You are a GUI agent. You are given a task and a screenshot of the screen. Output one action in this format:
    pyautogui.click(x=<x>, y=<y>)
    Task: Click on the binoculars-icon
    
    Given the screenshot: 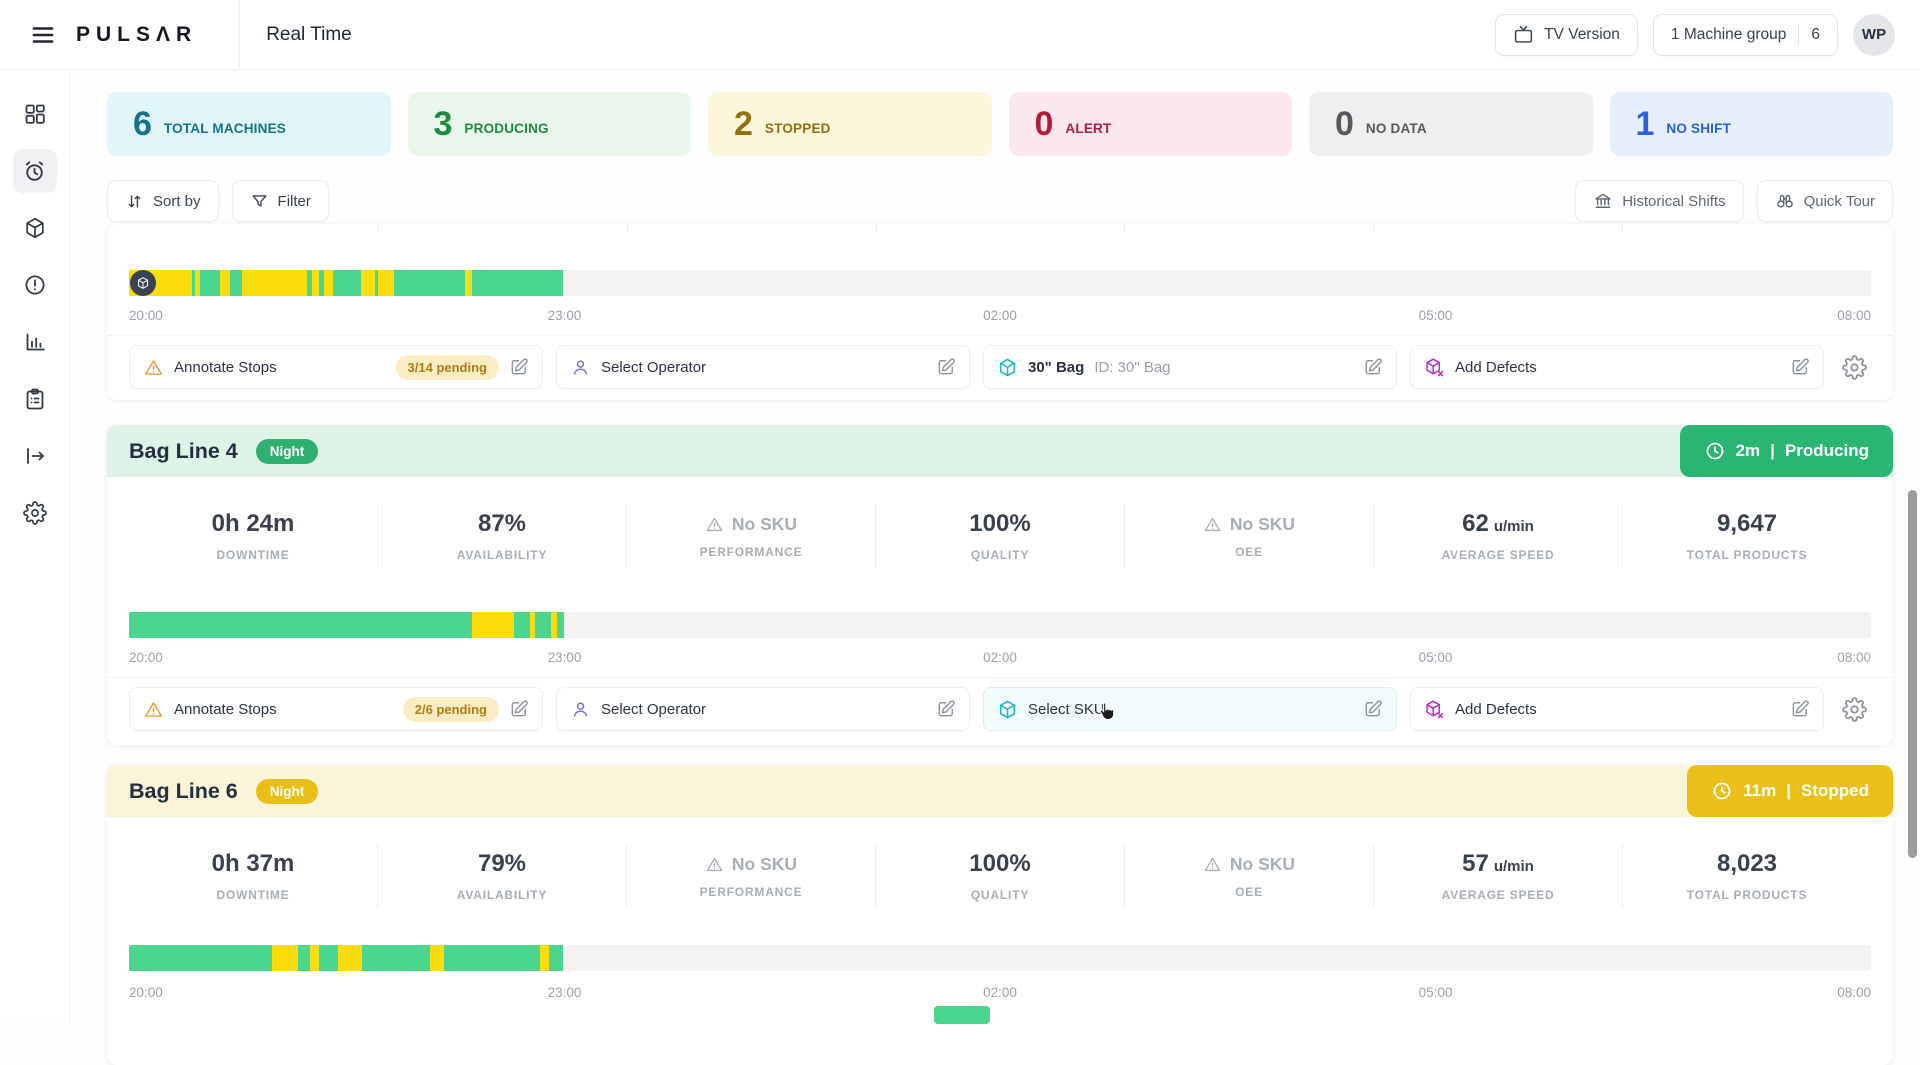 What is the action you would take?
    pyautogui.click(x=1785, y=201)
    